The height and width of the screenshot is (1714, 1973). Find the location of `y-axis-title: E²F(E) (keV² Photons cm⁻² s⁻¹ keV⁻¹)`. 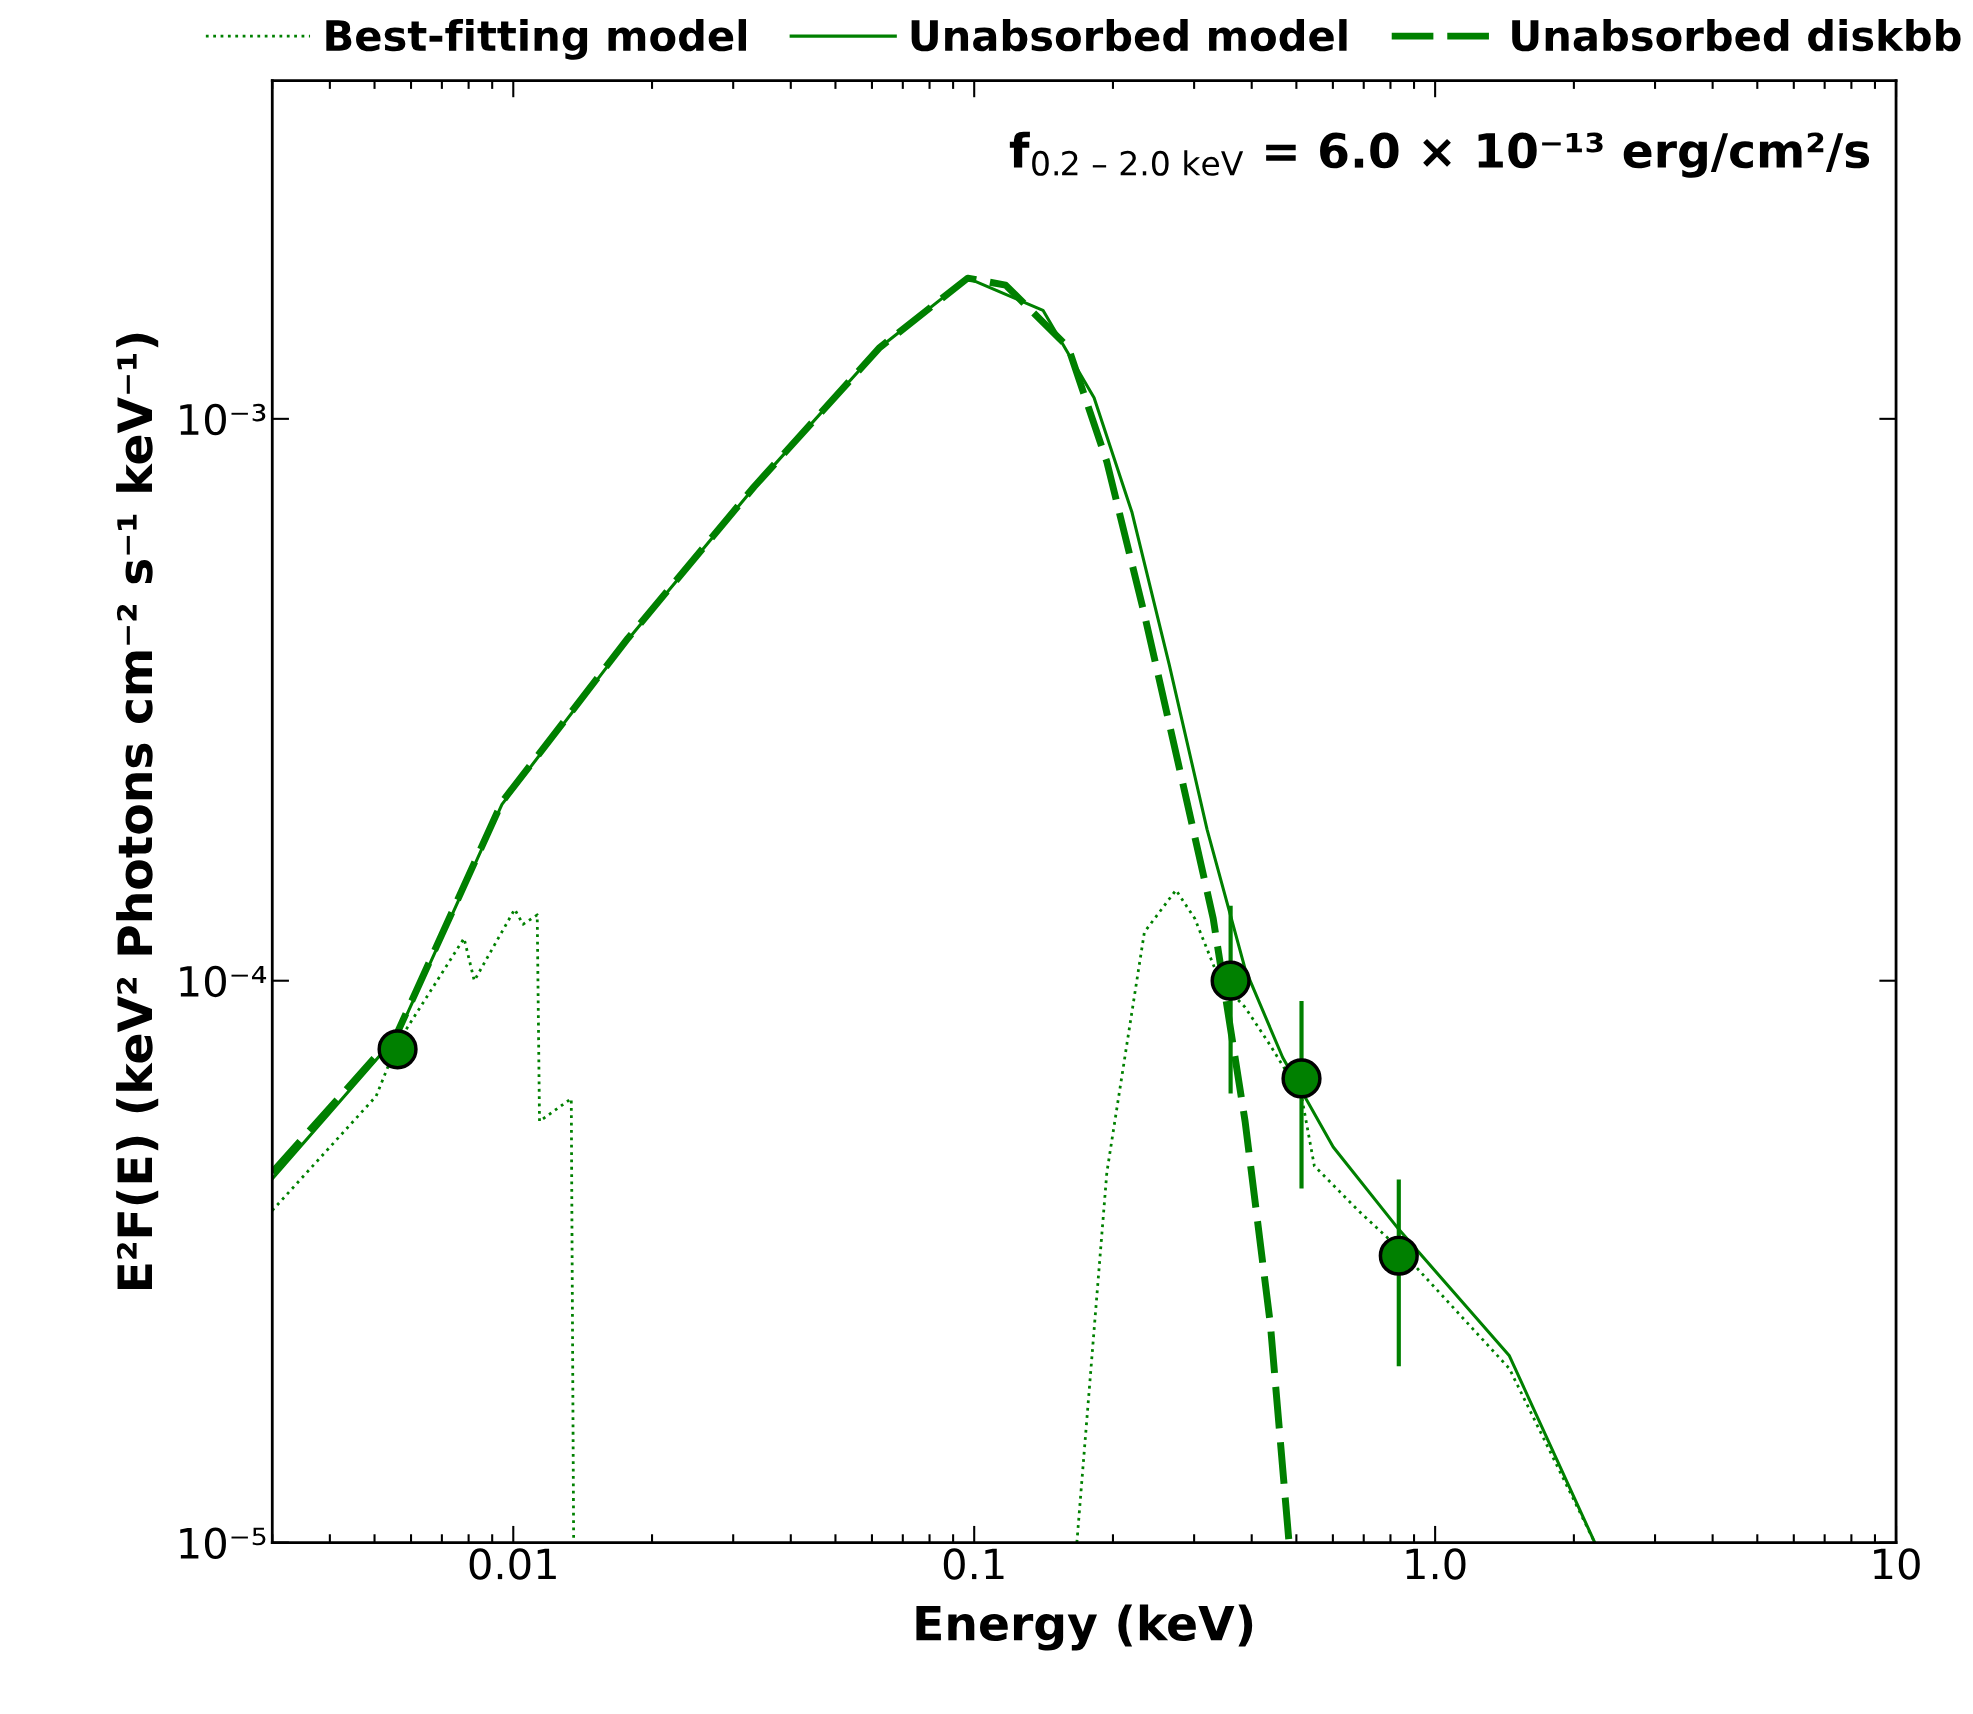

y-axis-title: E²F(E) (keV² Photons cm⁻² s⁻¹ keV⁻¹) is located at coordinates (137, 811).